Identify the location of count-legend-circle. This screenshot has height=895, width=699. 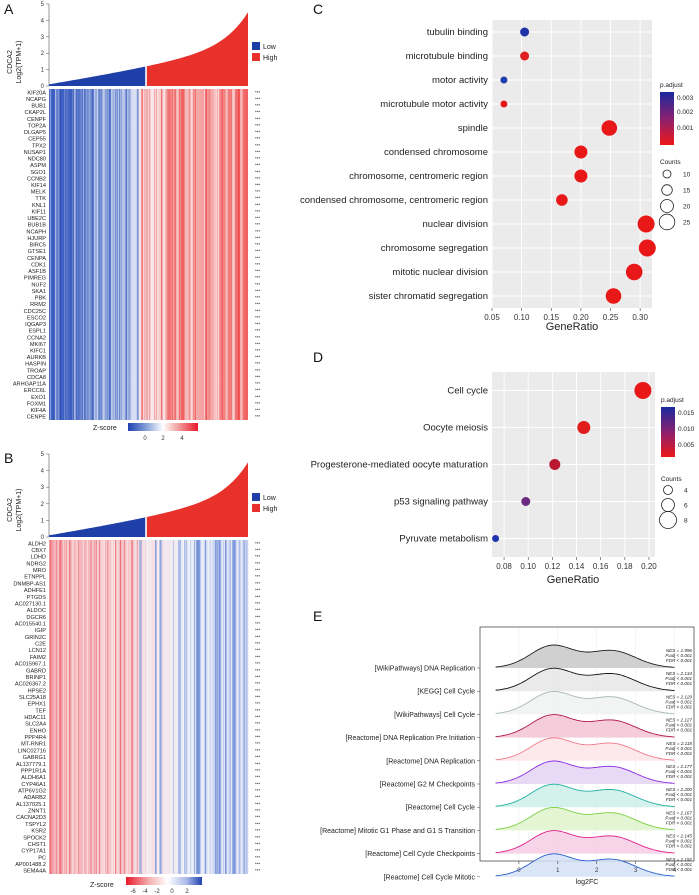
(668, 490).